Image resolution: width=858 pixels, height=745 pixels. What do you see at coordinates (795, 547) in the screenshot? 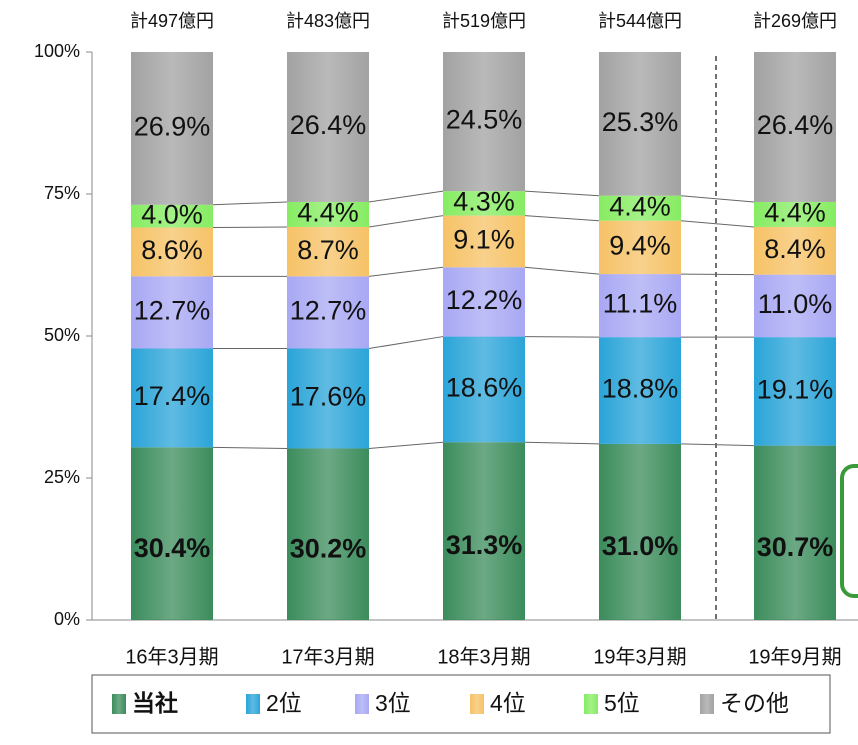
I see `value-label: 30.7%` at bounding box center [795, 547].